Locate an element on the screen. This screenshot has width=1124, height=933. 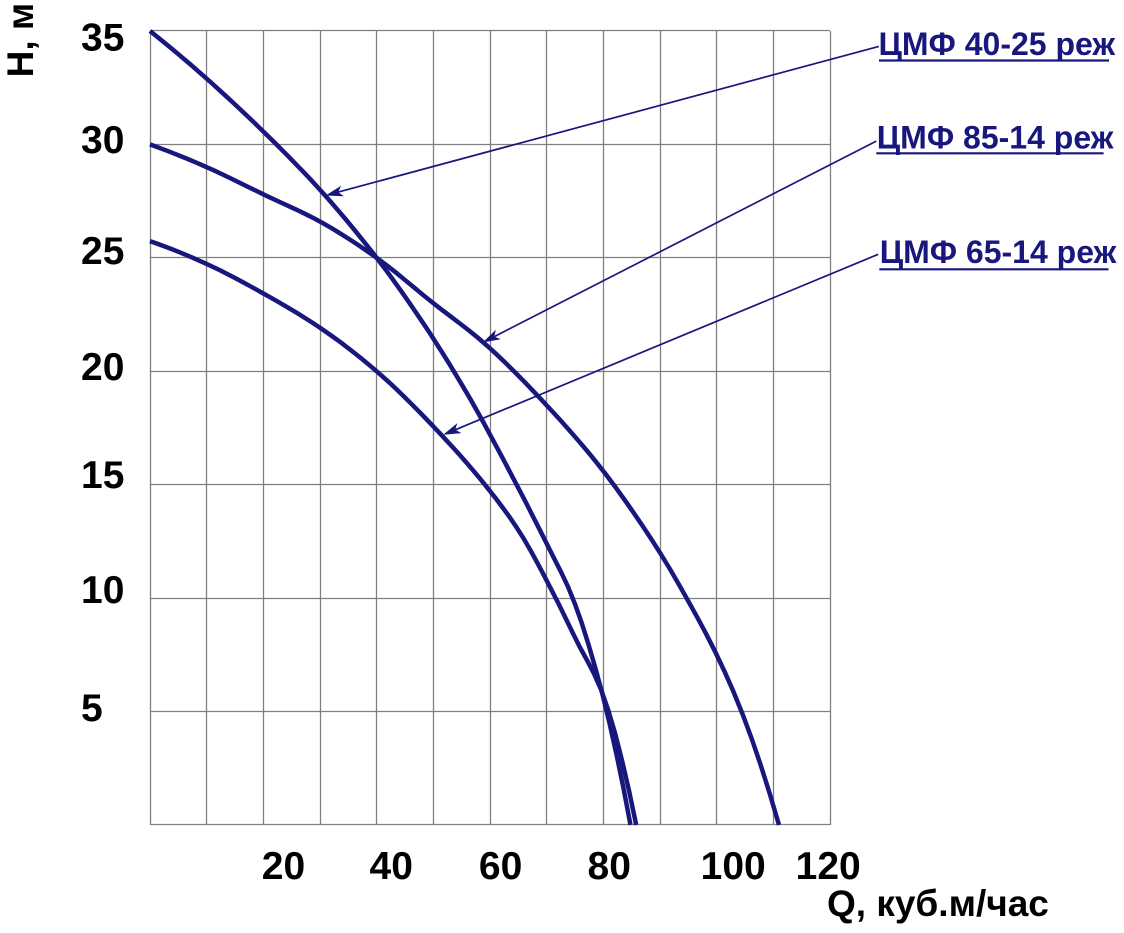
svg-text: 25 is located at coordinates (102, 251).